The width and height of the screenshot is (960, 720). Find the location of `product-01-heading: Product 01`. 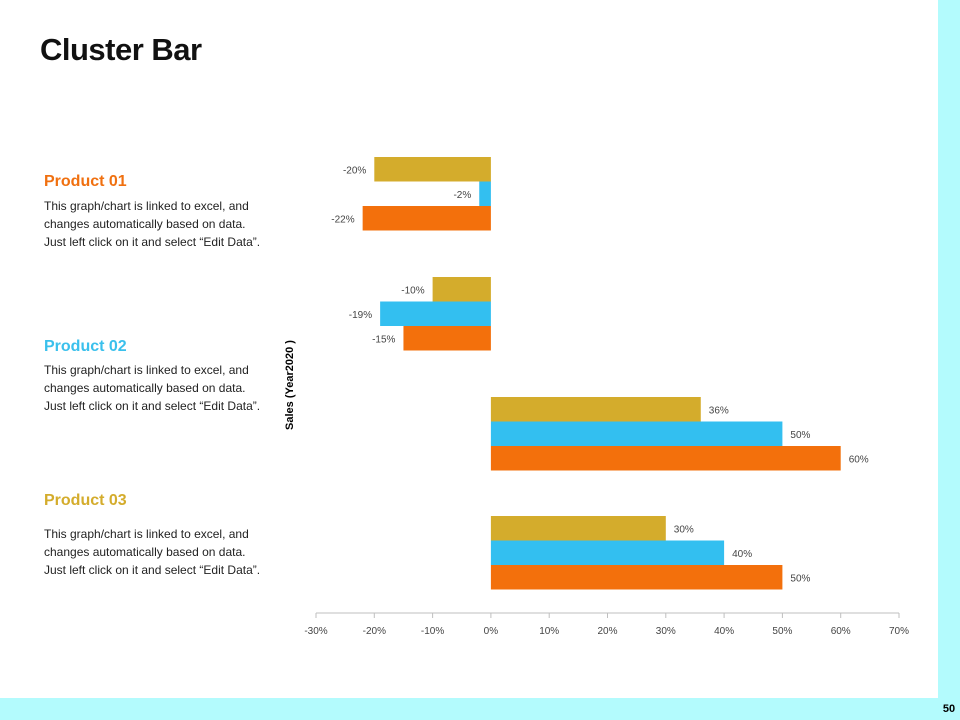

product-01-heading: Product 01 is located at coordinates (85, 181).